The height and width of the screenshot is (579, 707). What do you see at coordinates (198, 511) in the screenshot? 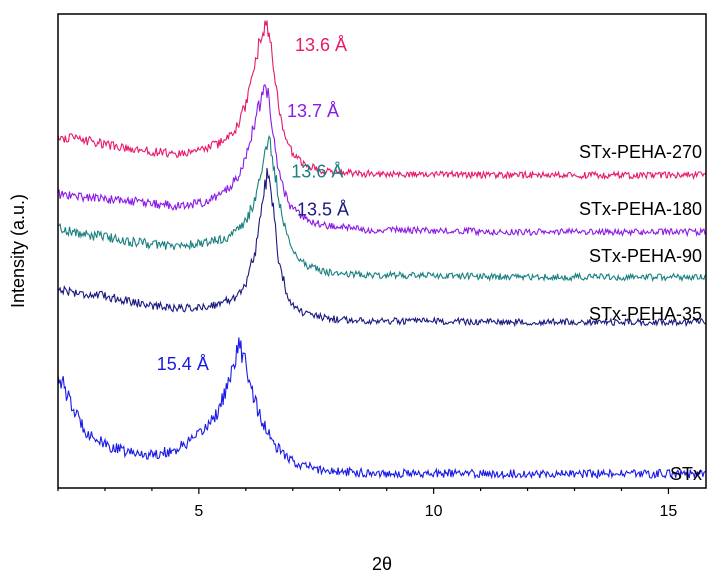
I see `x-tick-label: 5` at bounding box center [198, 511].